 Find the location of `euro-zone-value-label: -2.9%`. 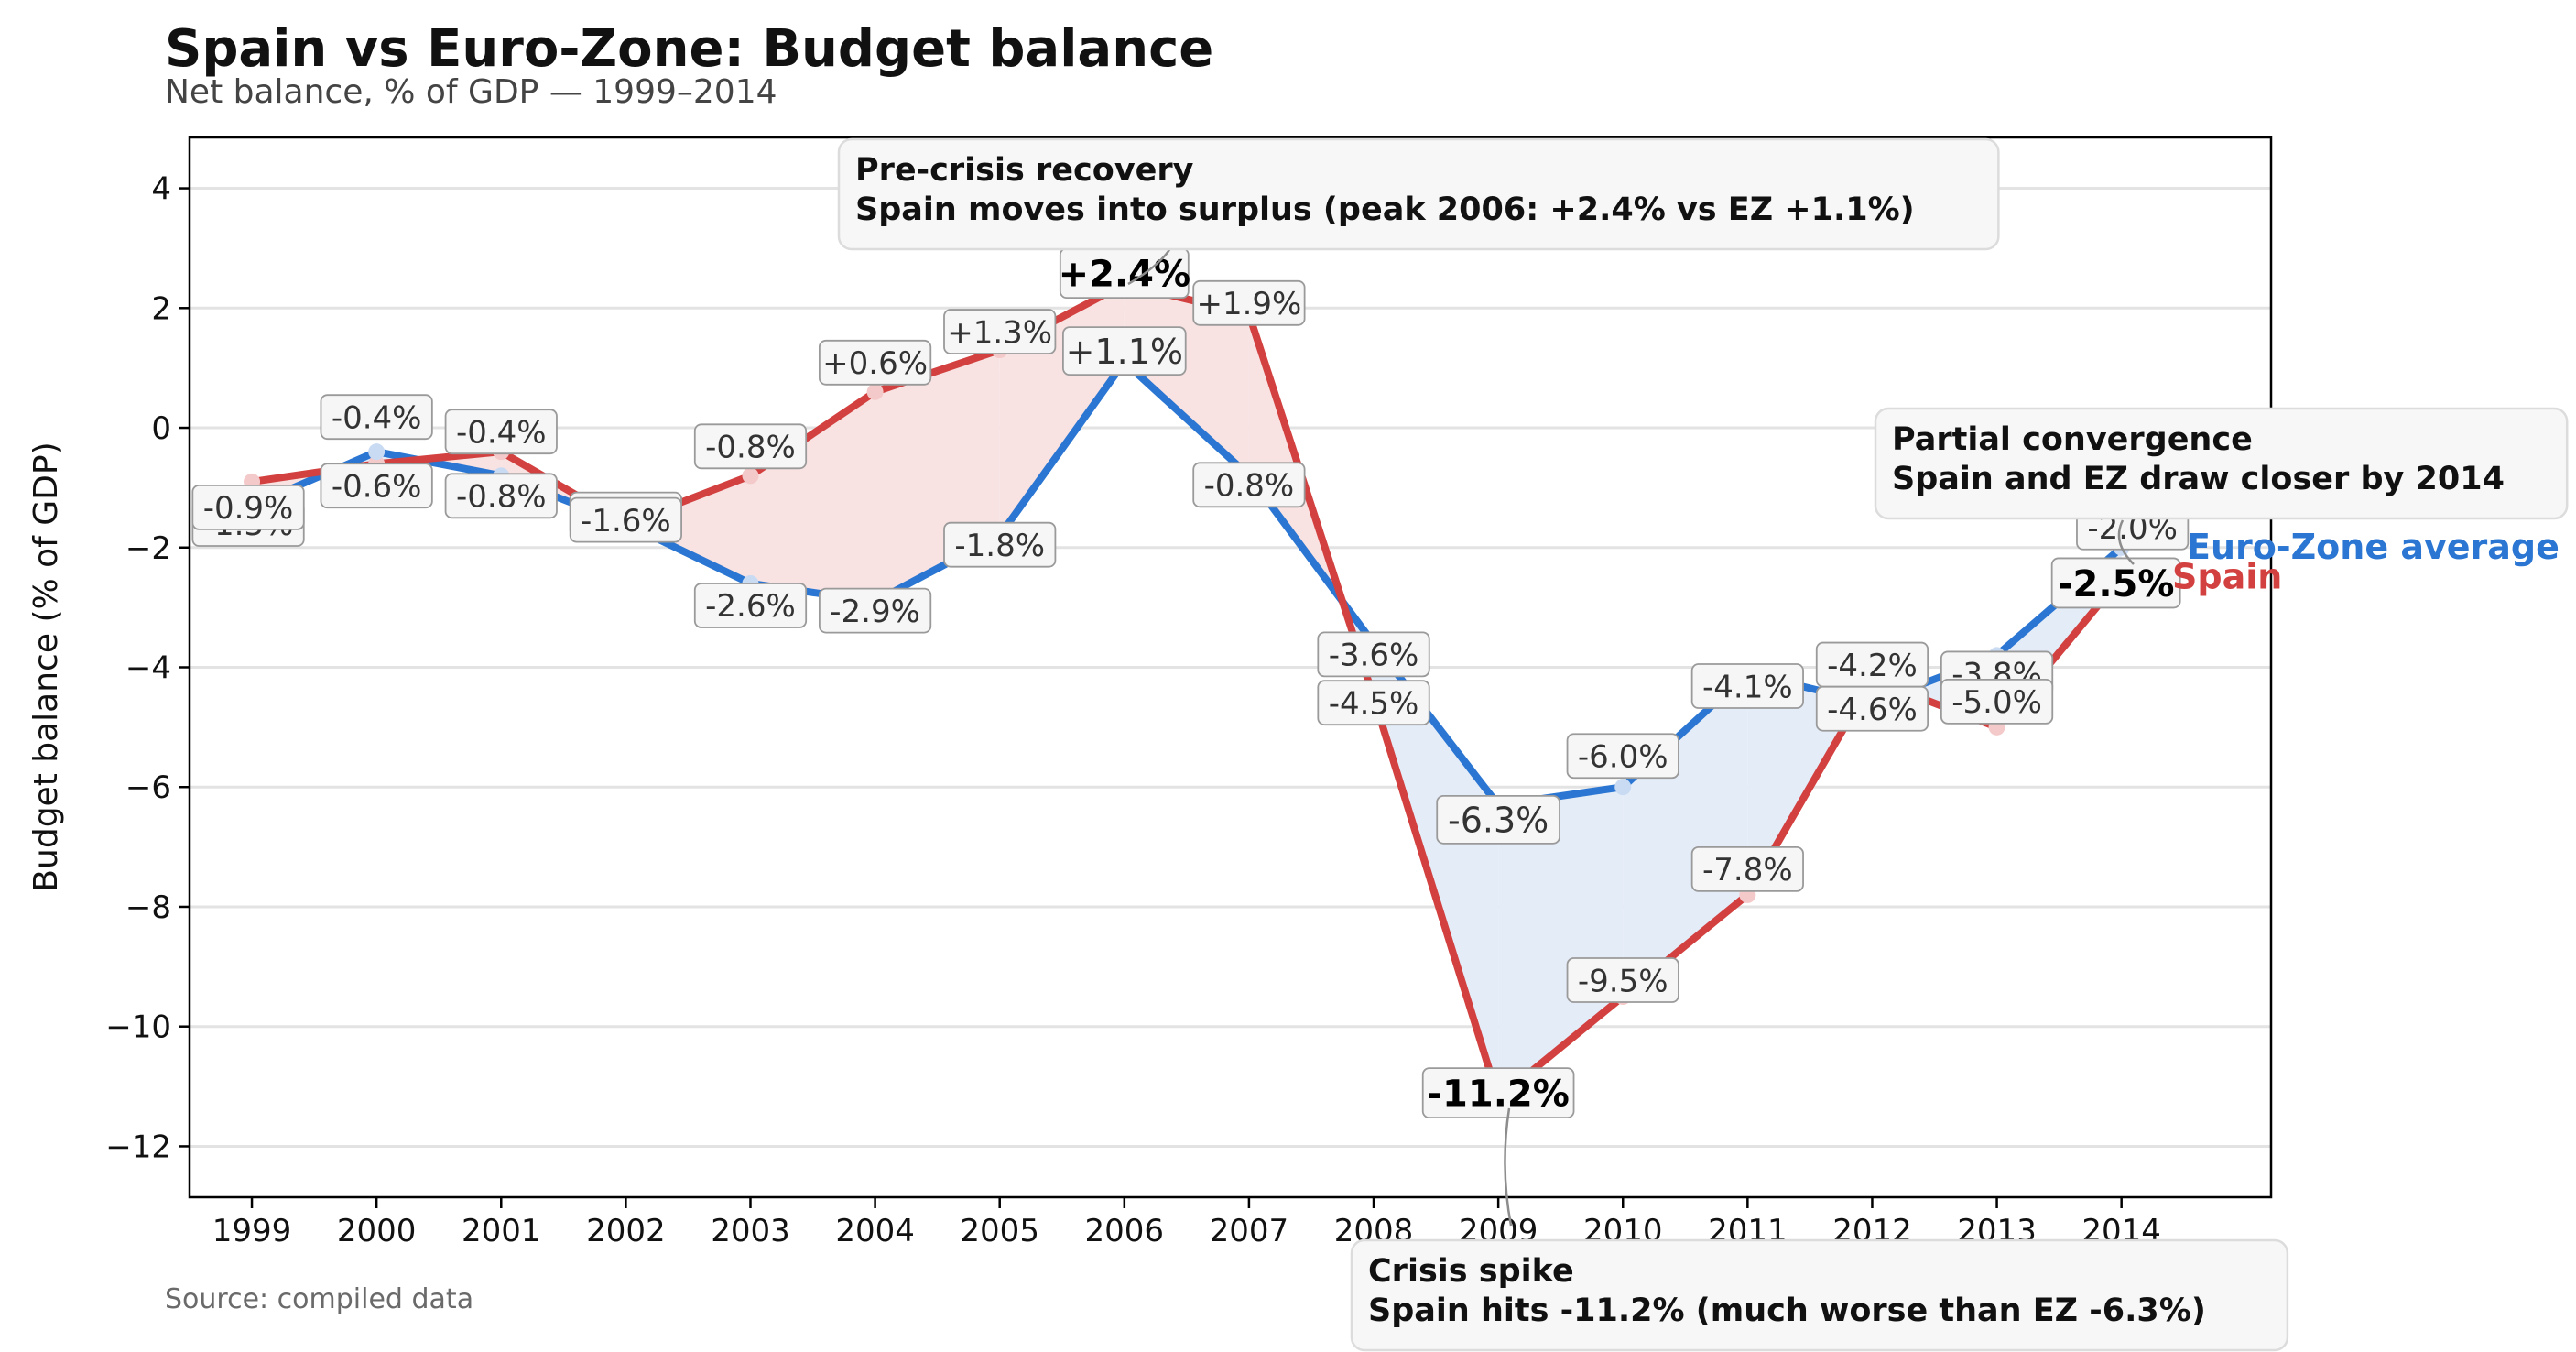

euro-zone-value-label: -2.9% is located at coordinates (875, 610).